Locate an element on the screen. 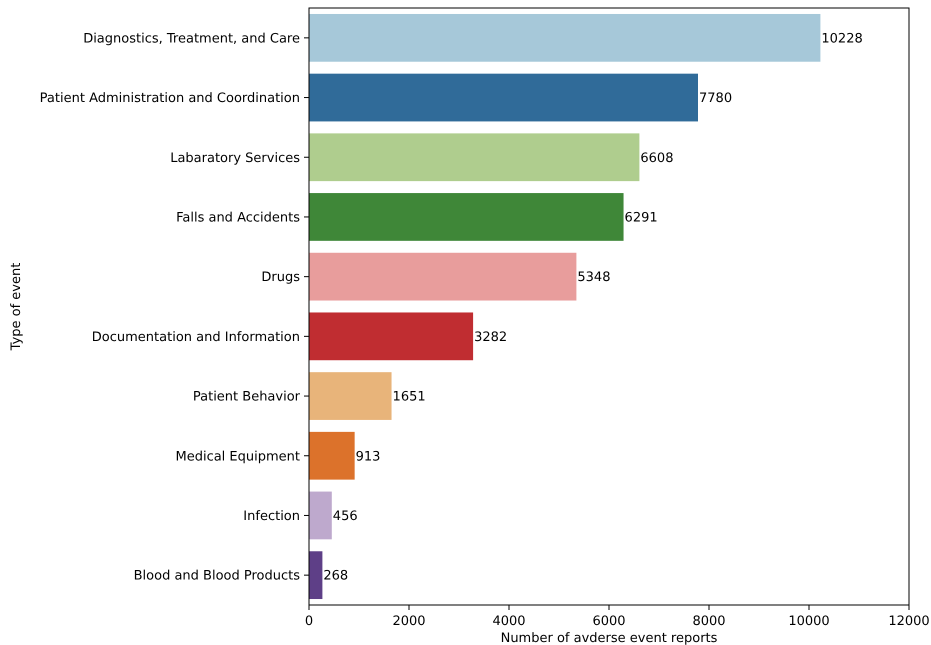 The height and width of the screenshot is (645, 931). y-tick-label: Labaratory Services is located at coordinates (235, 158).